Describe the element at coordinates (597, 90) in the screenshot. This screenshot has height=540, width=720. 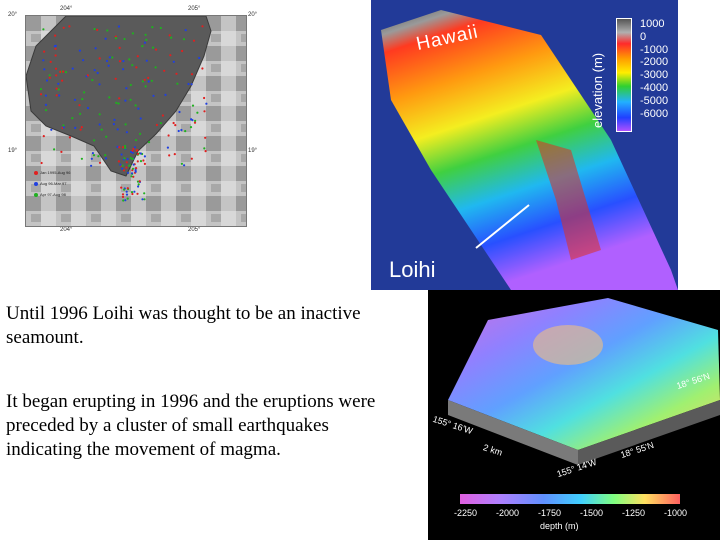
I see `elevation-scale-title: elevation (m)` at that location.